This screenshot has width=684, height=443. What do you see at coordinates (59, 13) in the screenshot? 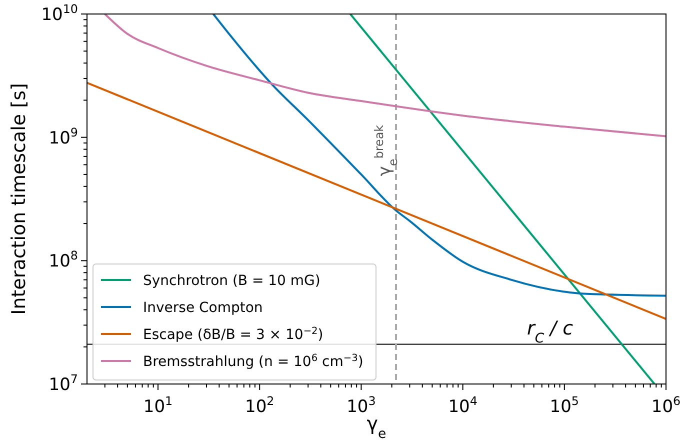
I see `y-tick-label: 10$^{10}$` at bounding box center [59, 13].